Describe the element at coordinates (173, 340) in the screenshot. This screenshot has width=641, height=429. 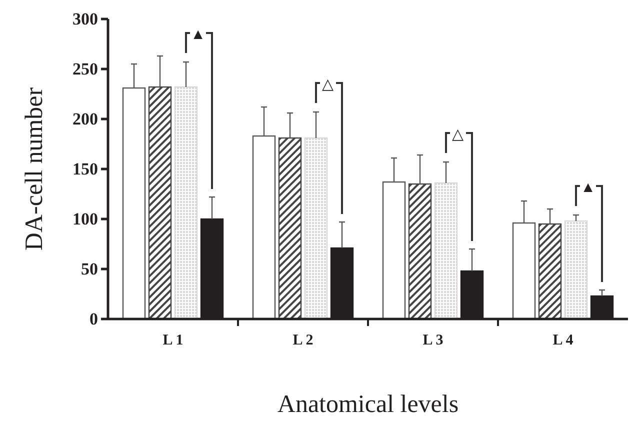
I see `x-tick-label: L 1` at that location.